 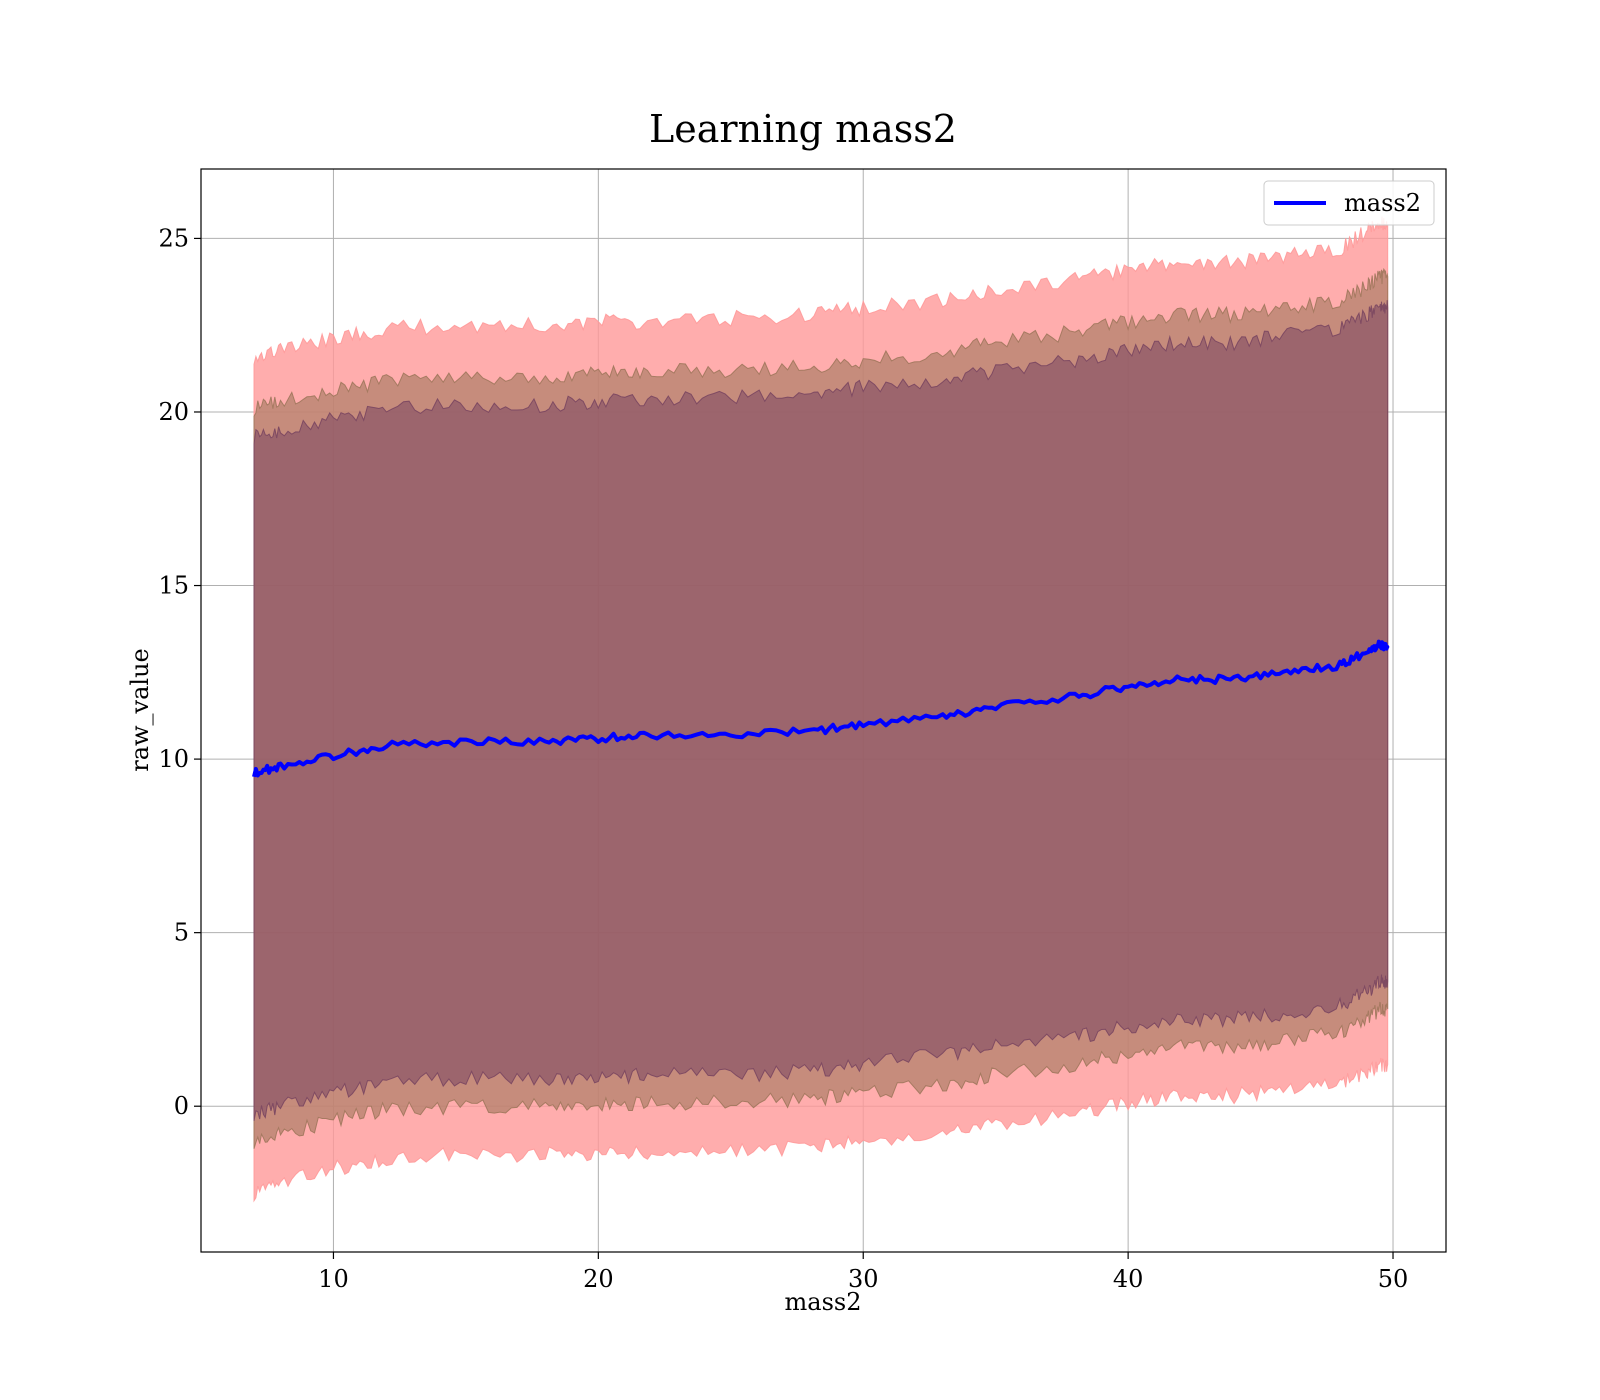 What do you see at coordinates (1393, 1279) in the screenshot?
I see `x-tick-label: 50` at bounding box center [1393, 1279].